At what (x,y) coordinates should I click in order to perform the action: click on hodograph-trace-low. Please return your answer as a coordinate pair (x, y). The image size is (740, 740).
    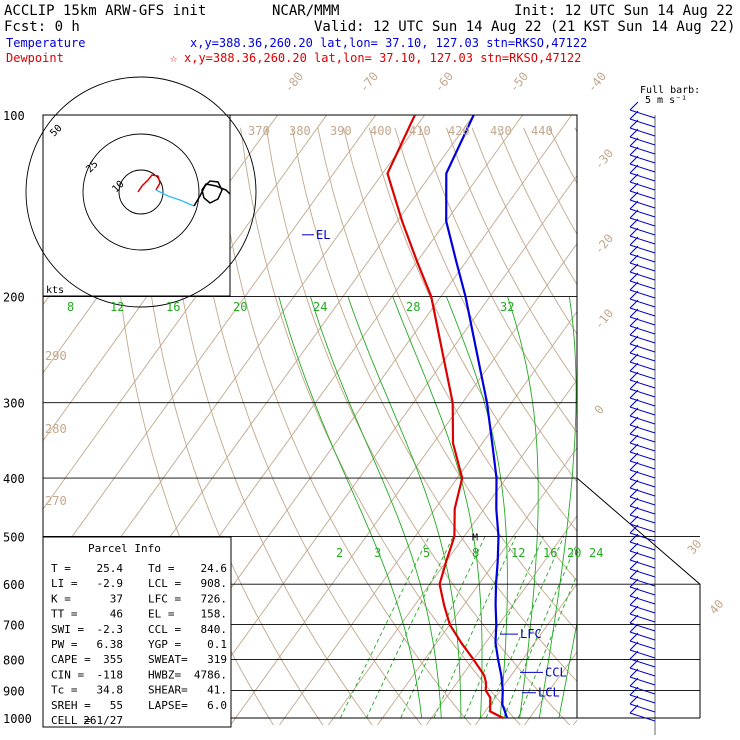
    Looking at the image, I should click on (149, 183).